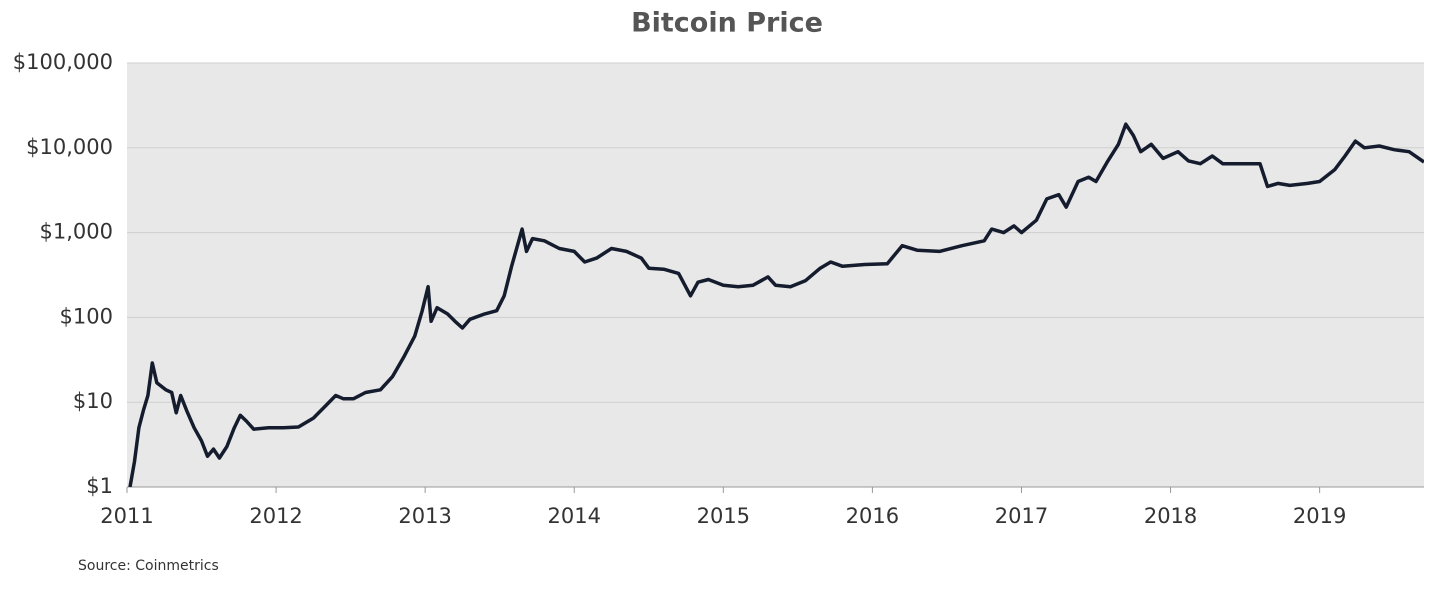 The image size is (1456, 597). What do you see at coordinates (148, 566) in the screenshot?
I see `source-note: Source: Coinmetrics` at bounding box center [148, 566].